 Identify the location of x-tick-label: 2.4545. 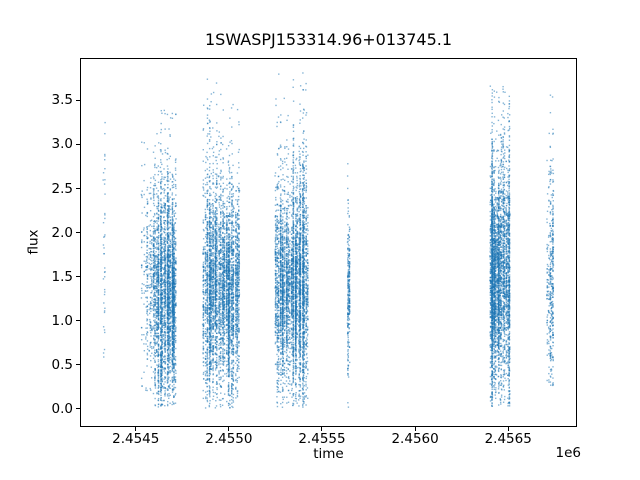
(136, 439).